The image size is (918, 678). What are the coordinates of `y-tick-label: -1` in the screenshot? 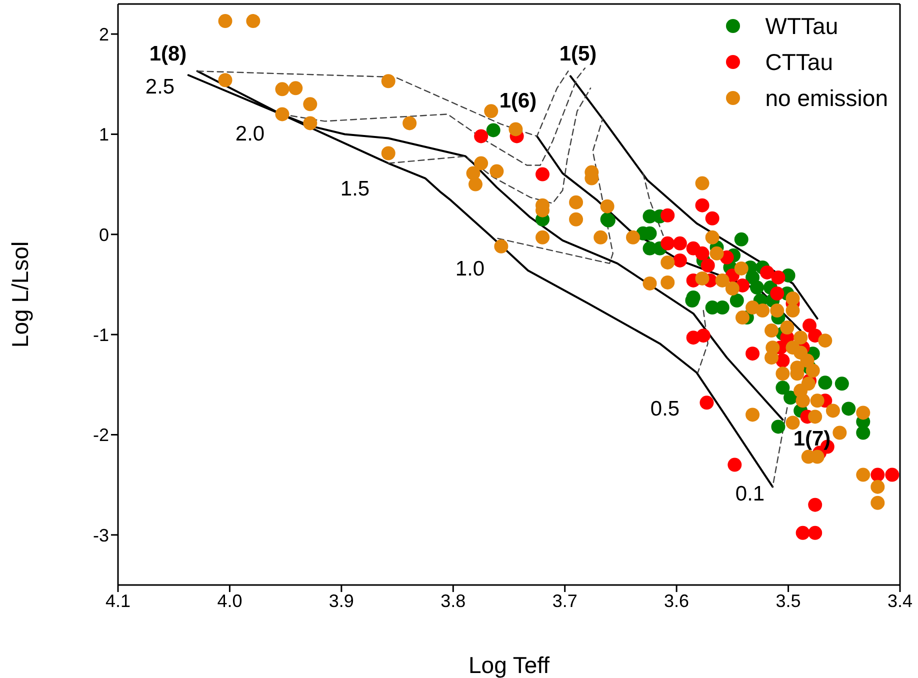 It's located at (100, 334).